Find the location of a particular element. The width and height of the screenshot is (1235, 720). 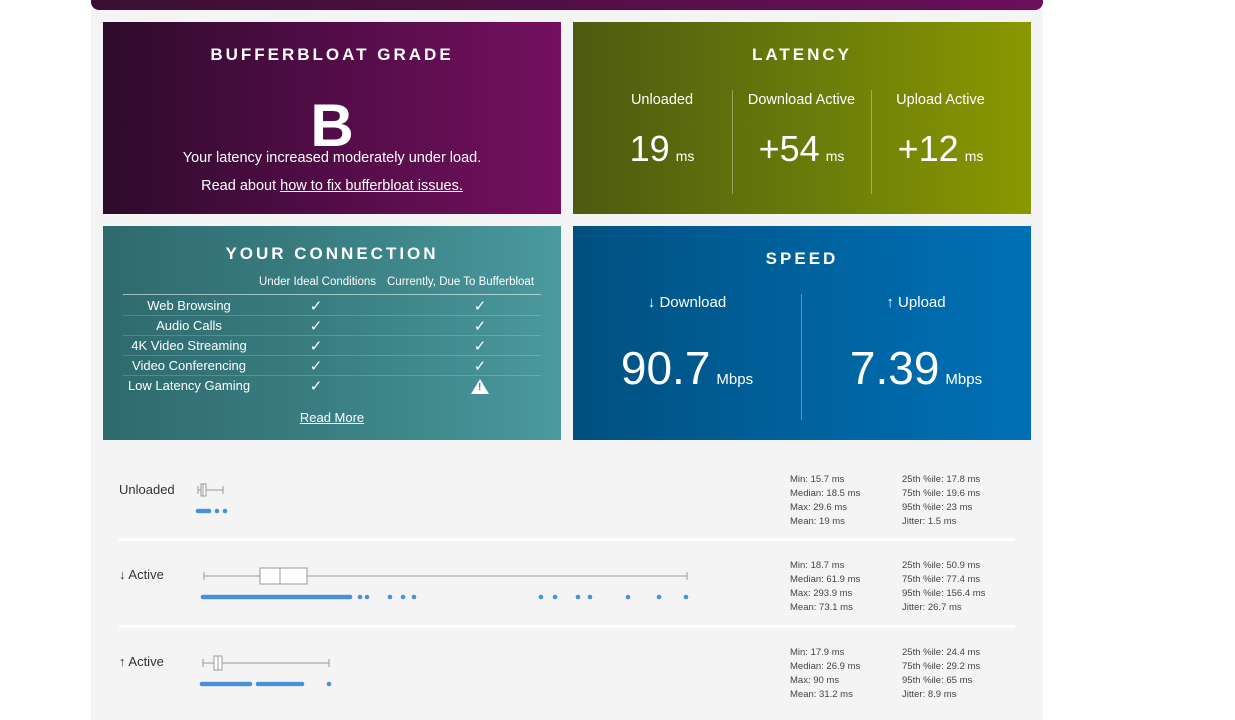

speed-download: ↓ Download 90.7 Mbps is located at coordinates (687, 344).